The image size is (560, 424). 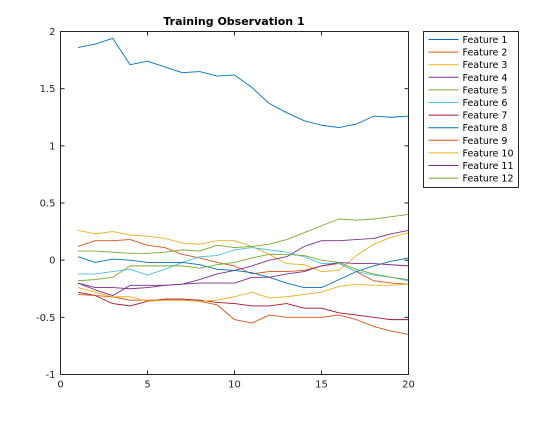 What do you see at coordinates (52, 261) in the screenshot?
I see `y-tick-label: 0` at bounding box center [52, 261].